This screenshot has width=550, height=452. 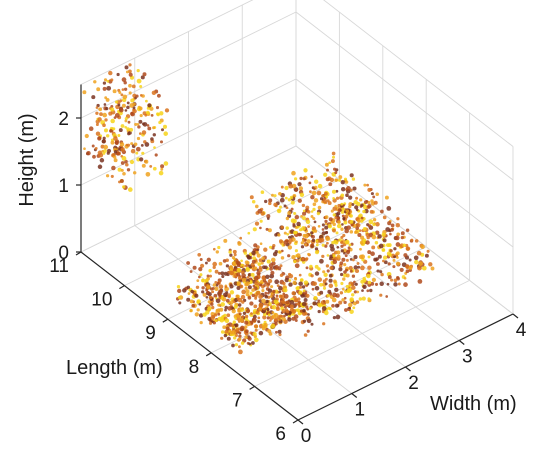 What do you see at coordinates (188, 132) in the screenshot?
I see `back-wall-grid-line` at bounding box center [188, 132].